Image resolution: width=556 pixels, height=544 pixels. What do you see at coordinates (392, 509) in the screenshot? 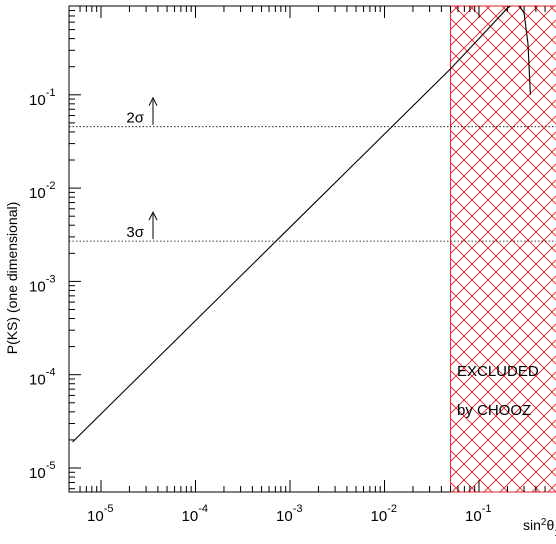
I see `x-tick-exp: -2` at bounding box center [392, 509].